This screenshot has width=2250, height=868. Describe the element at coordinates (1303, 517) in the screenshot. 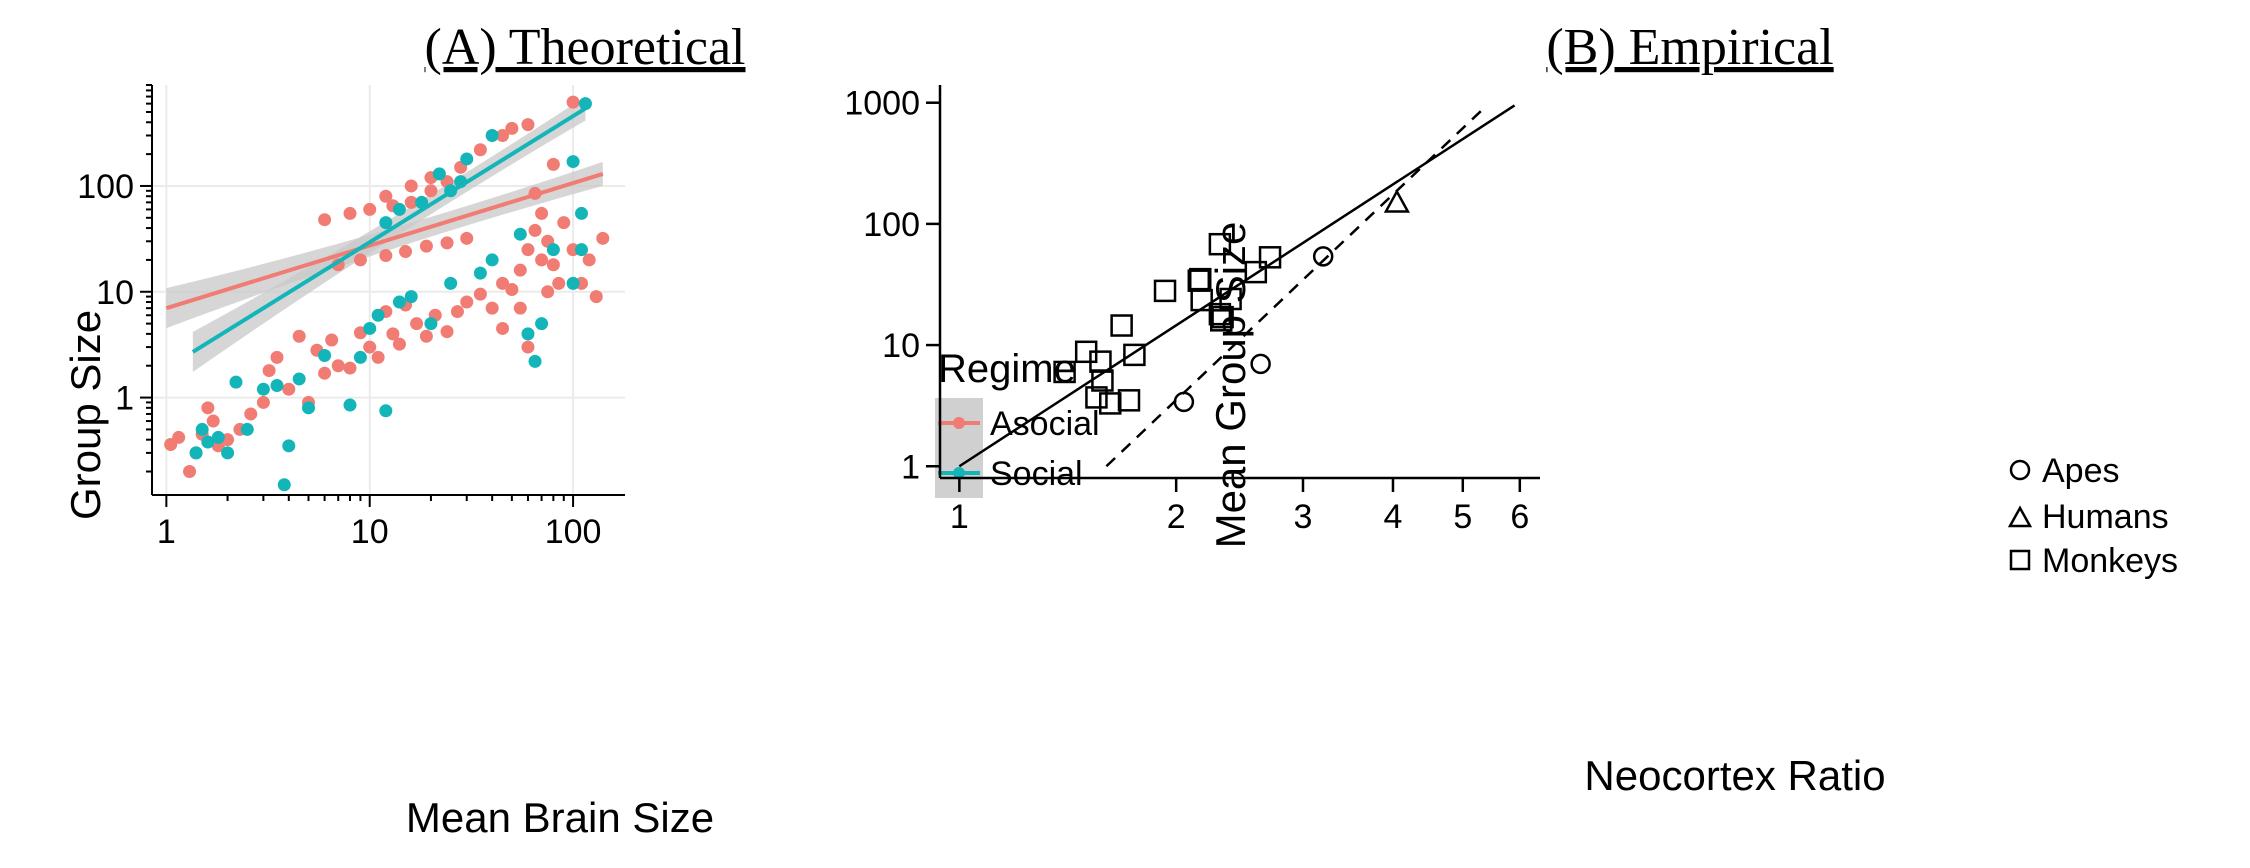

I see `x-tick-label-3: 3` at that location.